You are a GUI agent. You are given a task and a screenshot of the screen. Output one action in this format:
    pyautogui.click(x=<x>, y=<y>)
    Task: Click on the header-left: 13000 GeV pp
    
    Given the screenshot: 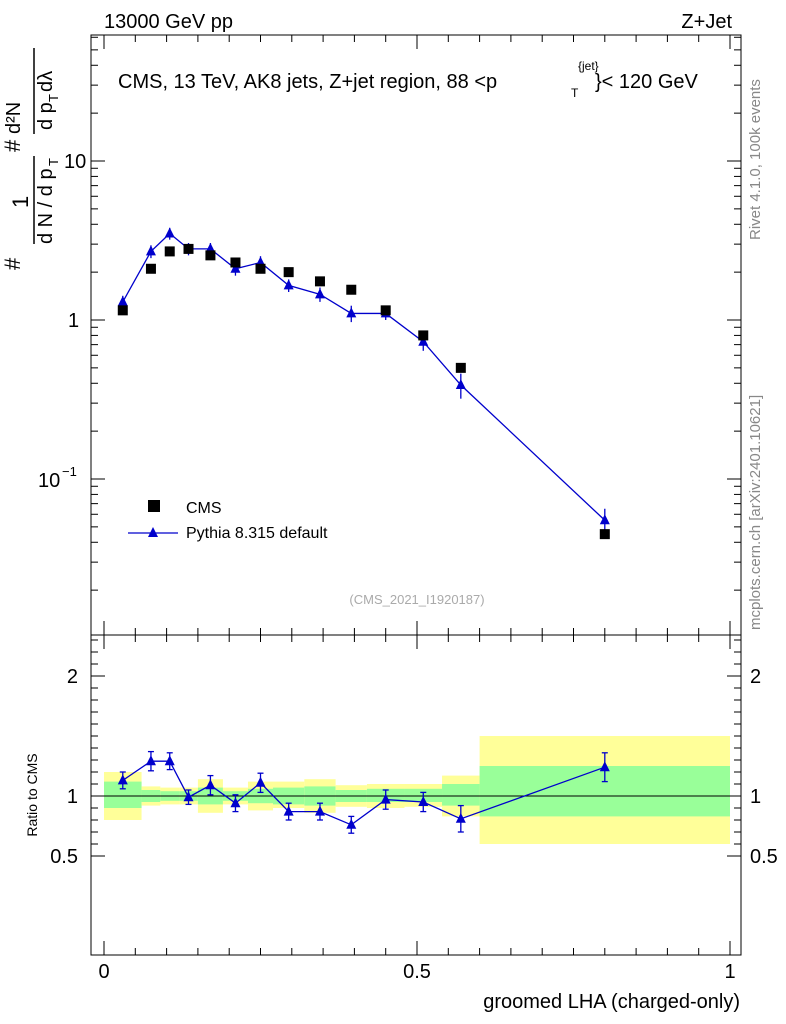 What is the action you would take?
    pyautogui.click(x=168, y=22)
    